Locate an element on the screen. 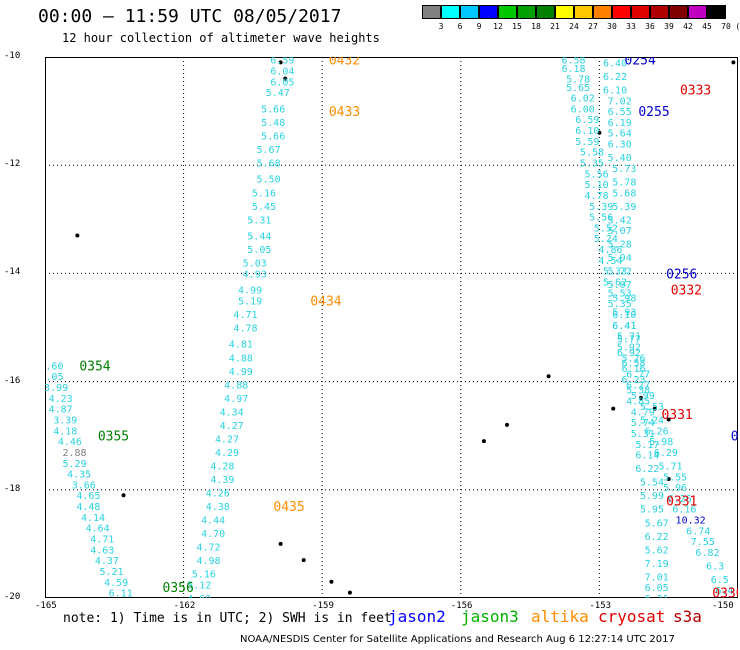 The height and width of the screenshot is (650, 740). pass-time-label: 0355 is located at coordinates (113, 437).